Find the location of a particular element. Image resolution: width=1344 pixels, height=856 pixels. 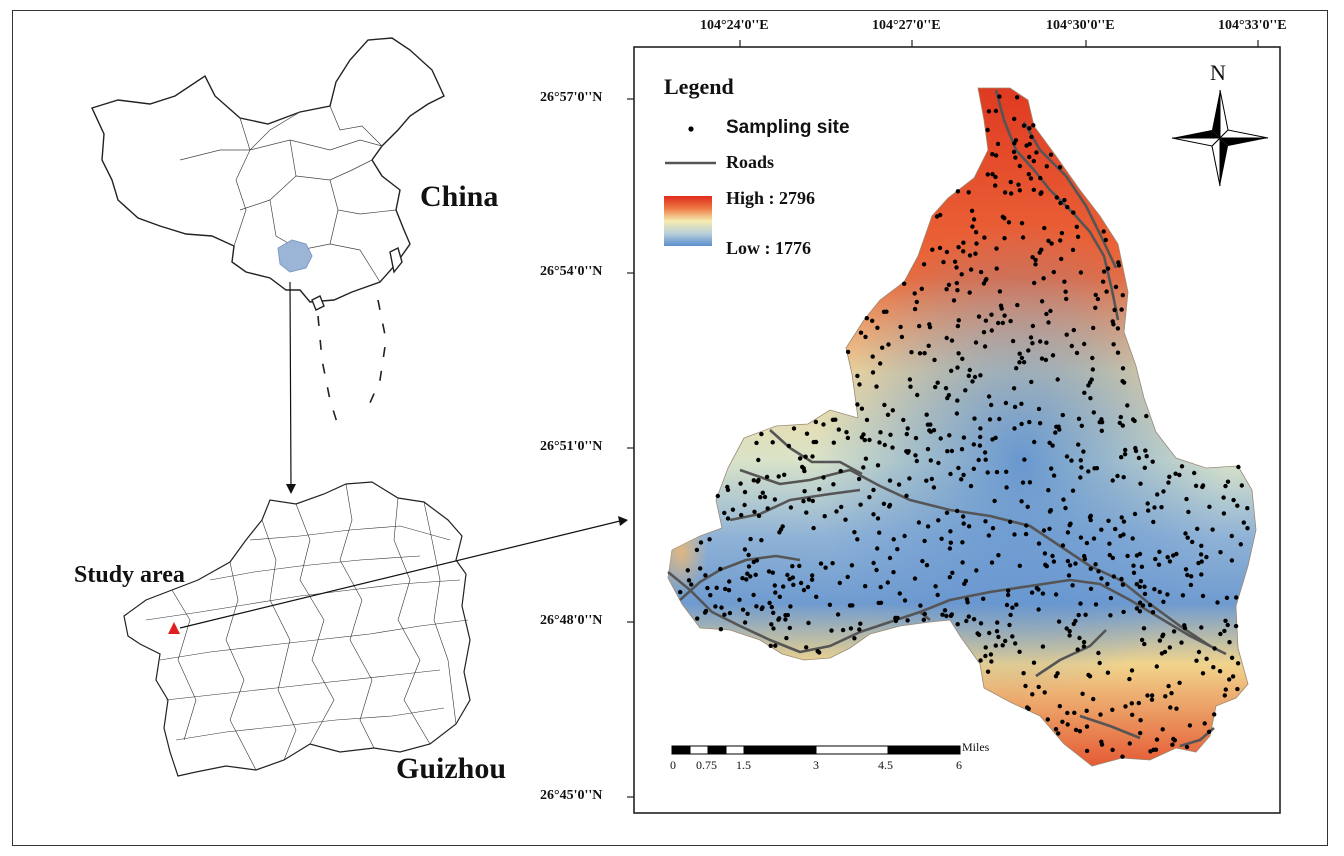

china-map is located at coordinates (268, 174).